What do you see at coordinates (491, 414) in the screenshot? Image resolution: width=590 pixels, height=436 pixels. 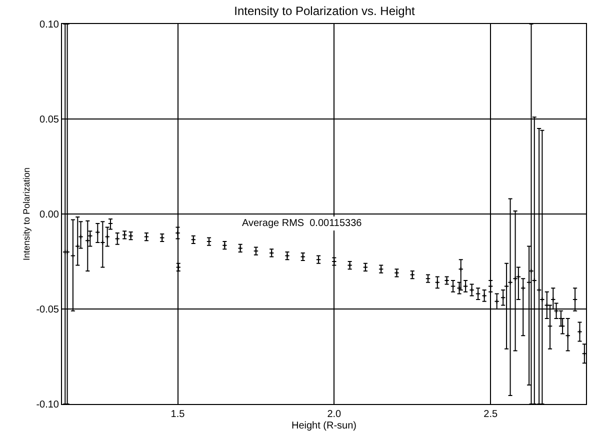 I see `x-tick-label: 2.5` at bounding box center [491, 414].